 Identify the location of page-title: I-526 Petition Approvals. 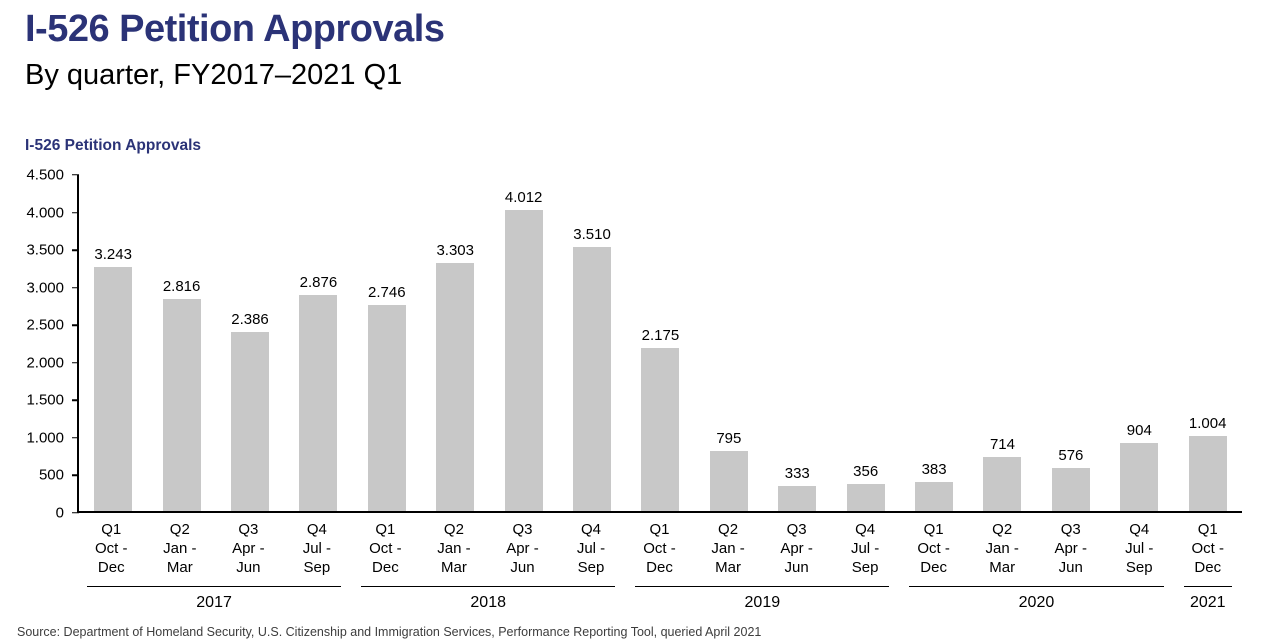
(235, 29).